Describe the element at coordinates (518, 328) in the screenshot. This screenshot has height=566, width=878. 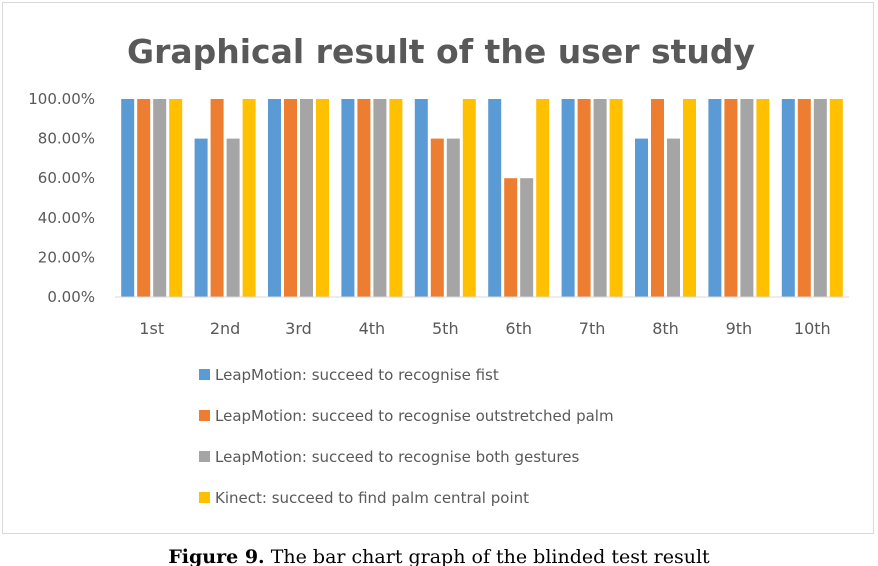
I see `x-tick-label: 6th` at that location.